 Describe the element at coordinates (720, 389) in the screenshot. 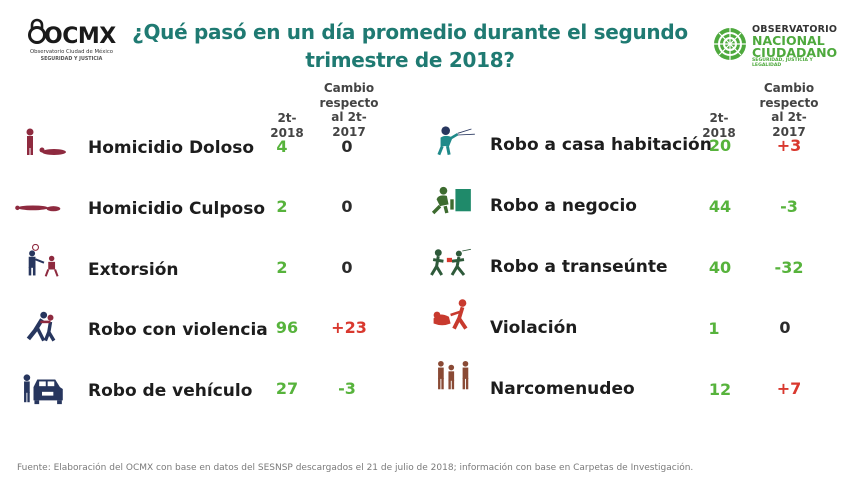

I see `row-value: 12` at that location.